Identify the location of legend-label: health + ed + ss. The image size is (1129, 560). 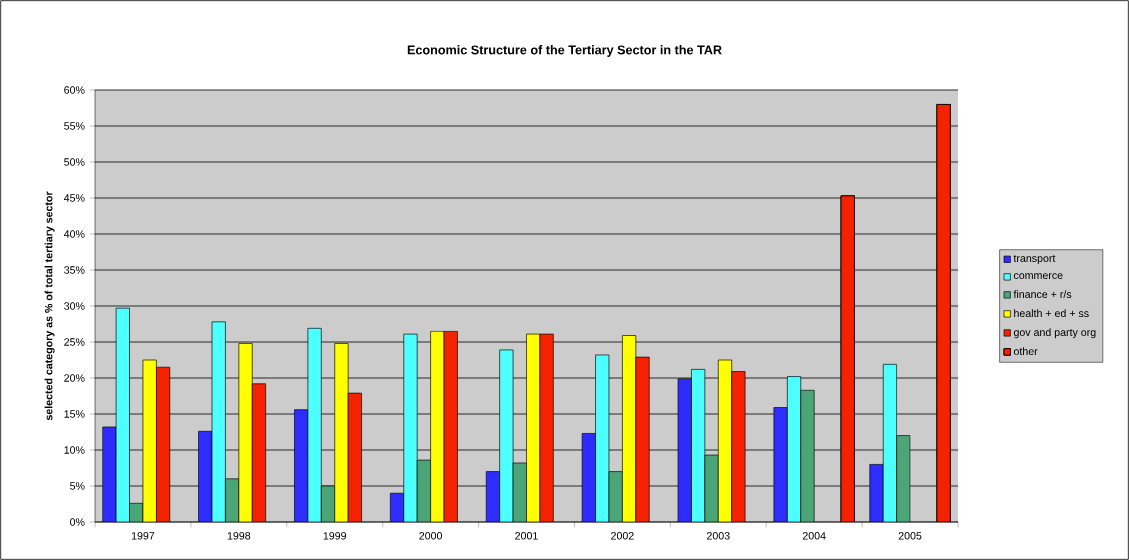
(1051, 313).